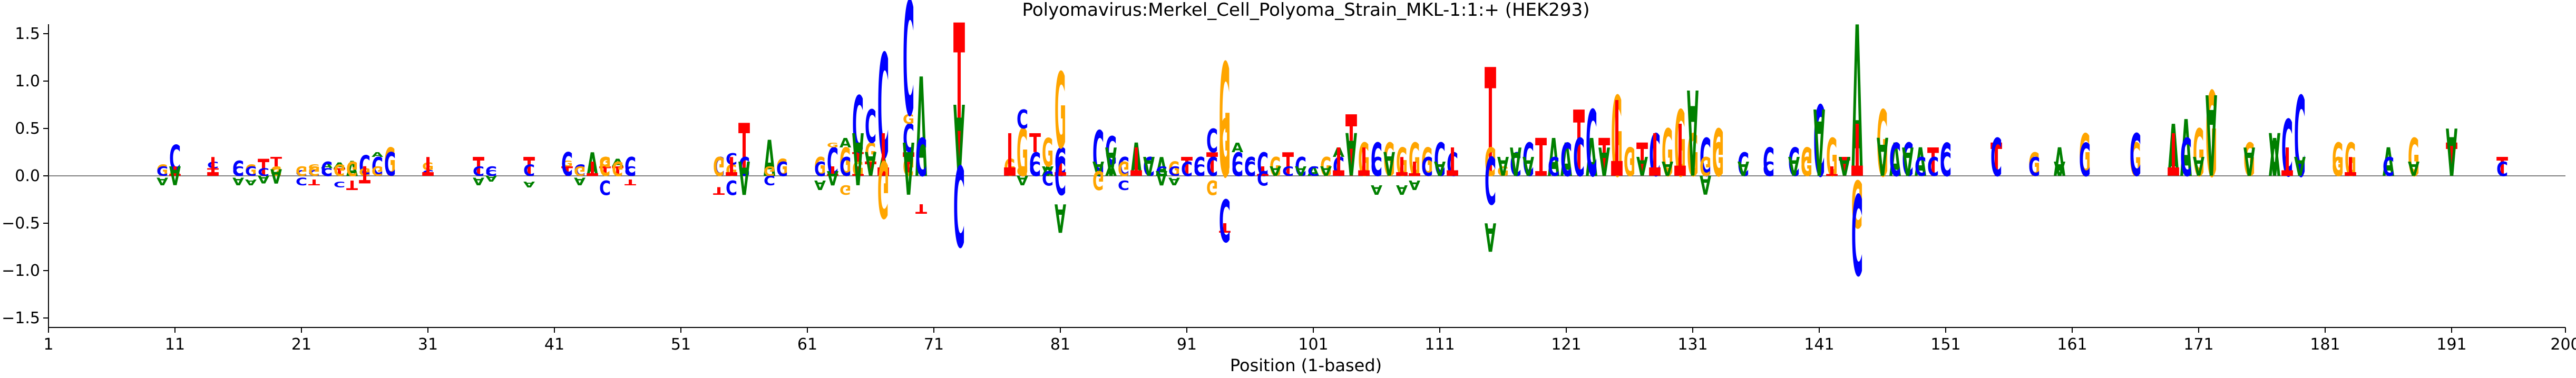 The image size is (2576, 378). I want to click on x-tick-label: 51, so click(681, 344).